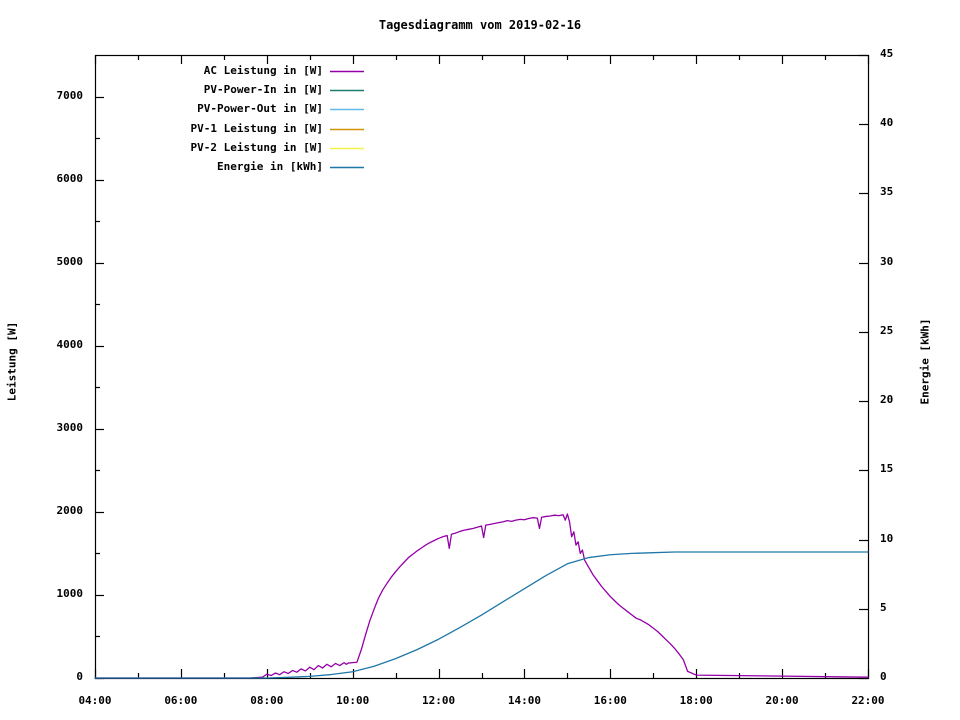 This screenshot has width=960, height=720. Describe the element at coordinates (263, 89) in the screenshot. I see `legend-item-label: PV-Power-In in [W]` at that location.